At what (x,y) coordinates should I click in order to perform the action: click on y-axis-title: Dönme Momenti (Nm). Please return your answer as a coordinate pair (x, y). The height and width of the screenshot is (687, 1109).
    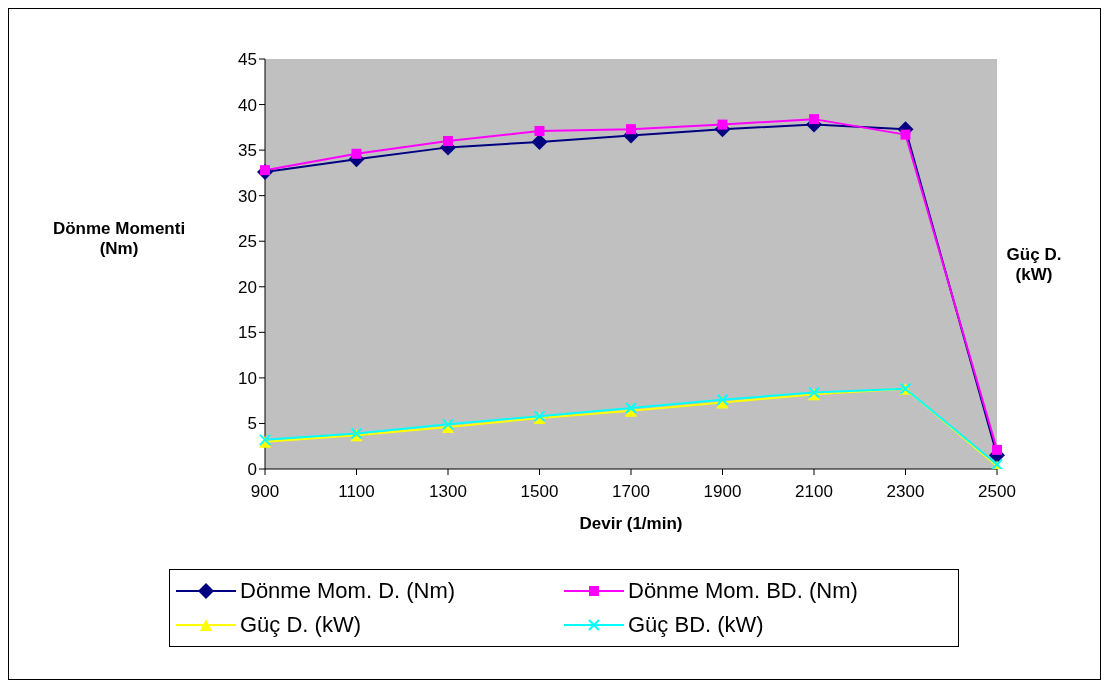
    Looking at the image, I should click on (119, 239).